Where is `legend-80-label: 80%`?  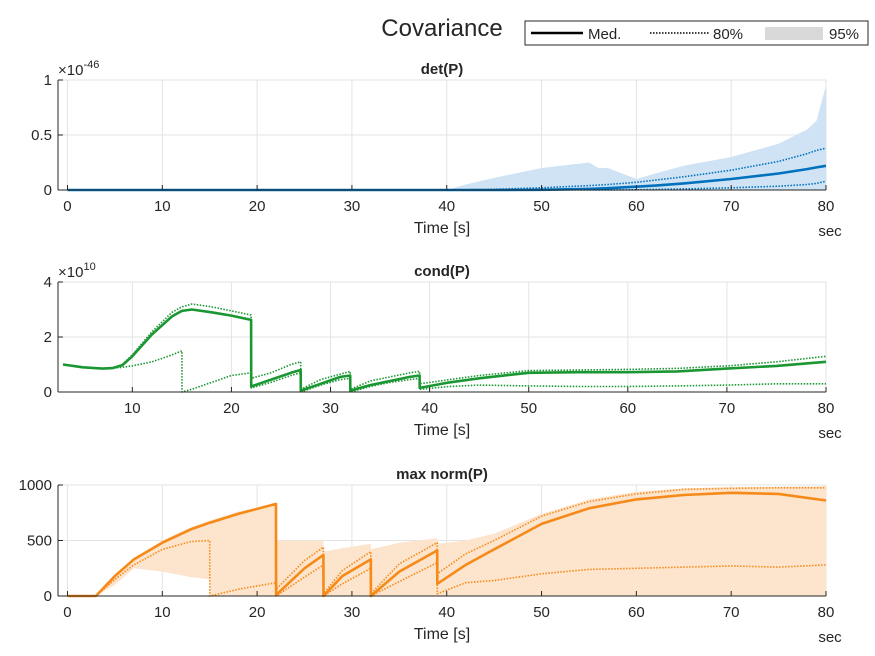 legend-80-label: 80% is located at coordinates (728, 34).